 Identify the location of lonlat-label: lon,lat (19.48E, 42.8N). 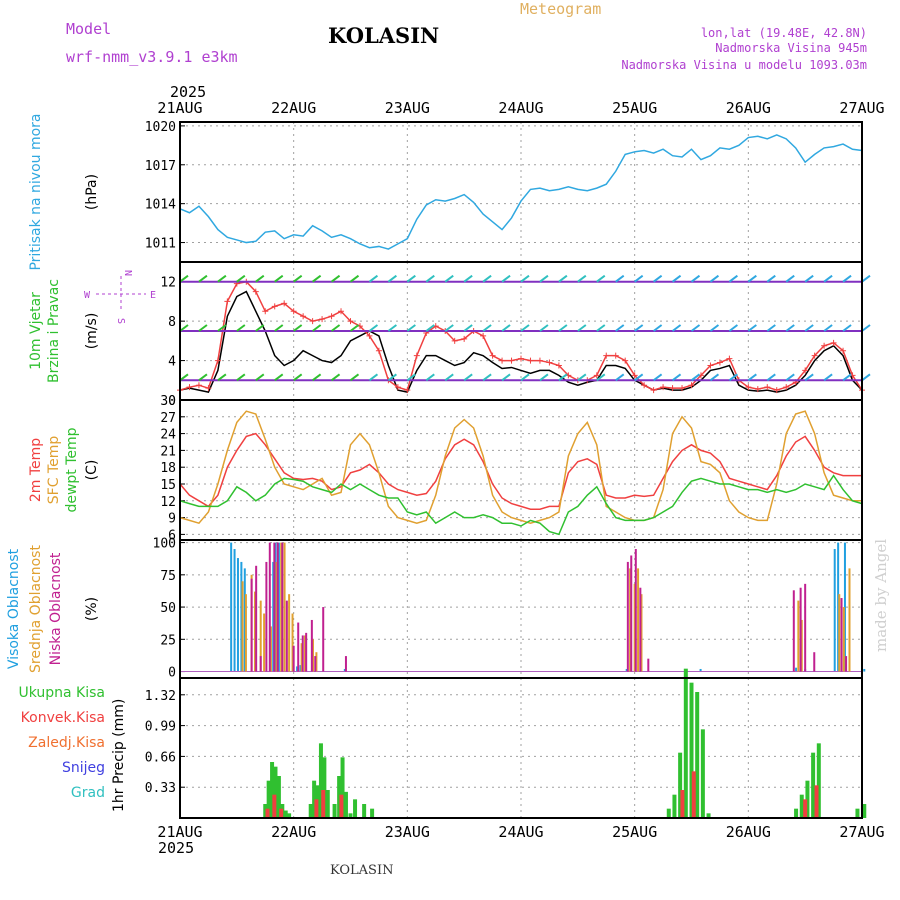
(784, 33).